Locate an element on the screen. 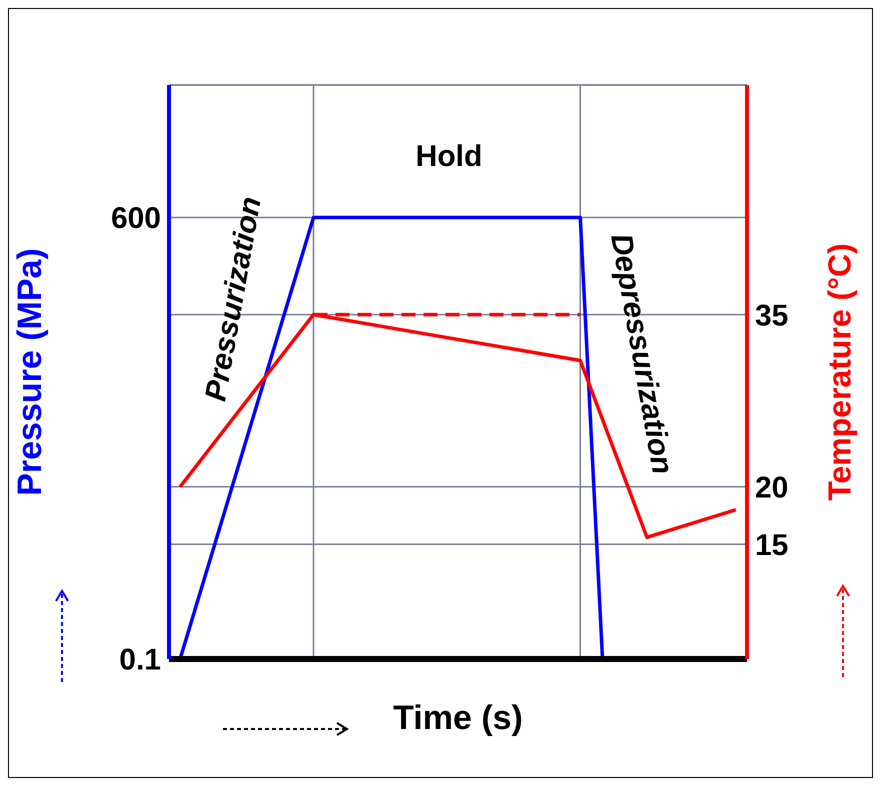  y2-tick-label: 15 is located at coordinates (771, 545).